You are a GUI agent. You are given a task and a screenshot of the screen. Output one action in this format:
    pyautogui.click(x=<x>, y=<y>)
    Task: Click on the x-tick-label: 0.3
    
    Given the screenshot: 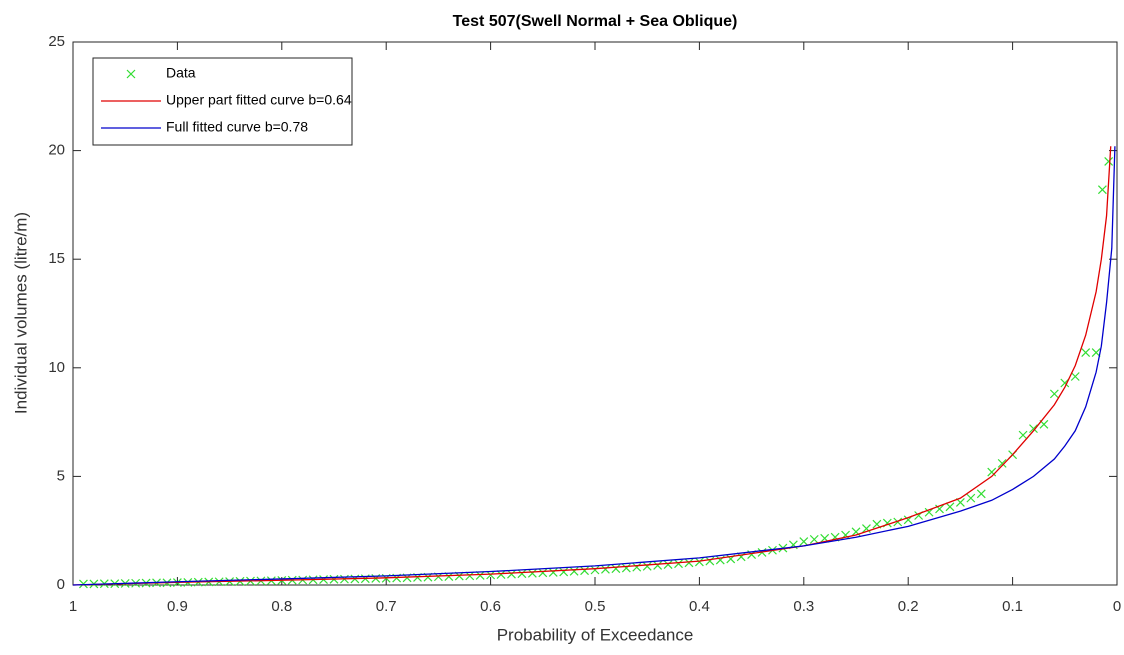 What is the action you would take?
    pyautogui.click(x=803, y=606)
    